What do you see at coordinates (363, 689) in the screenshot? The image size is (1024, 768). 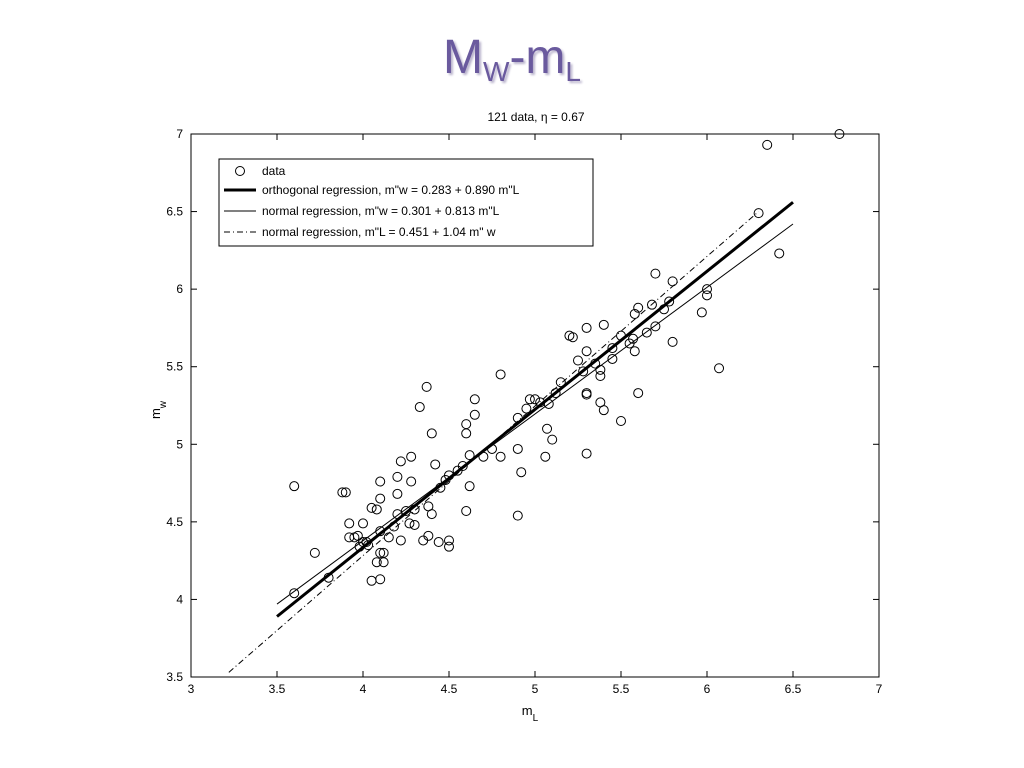 I see `x-tick-label: 4` at bounding box center [363, 689].